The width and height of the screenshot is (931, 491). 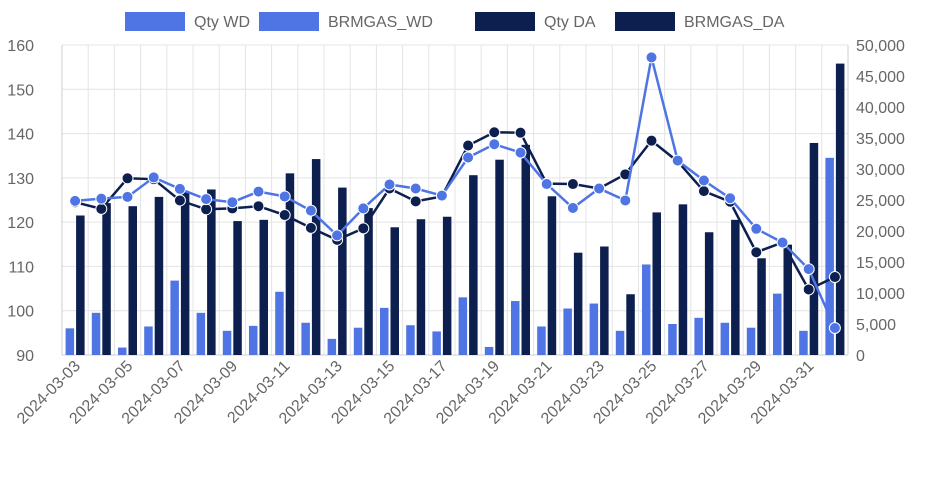 I want to click on legend-label: BRMGAS_DA, so click(x=734, y=22).